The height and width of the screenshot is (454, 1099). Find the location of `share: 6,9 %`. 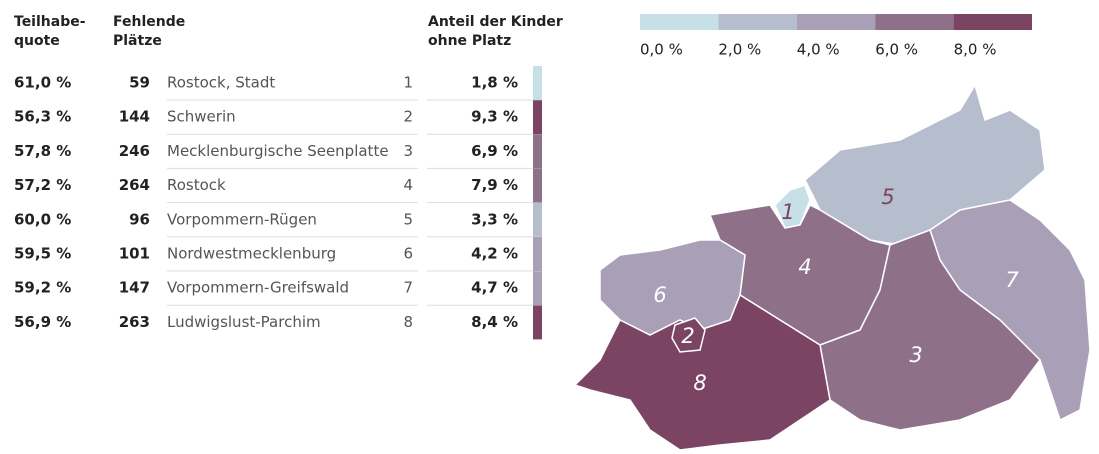

share: 6,9 % is located at coordinates (494, 151).